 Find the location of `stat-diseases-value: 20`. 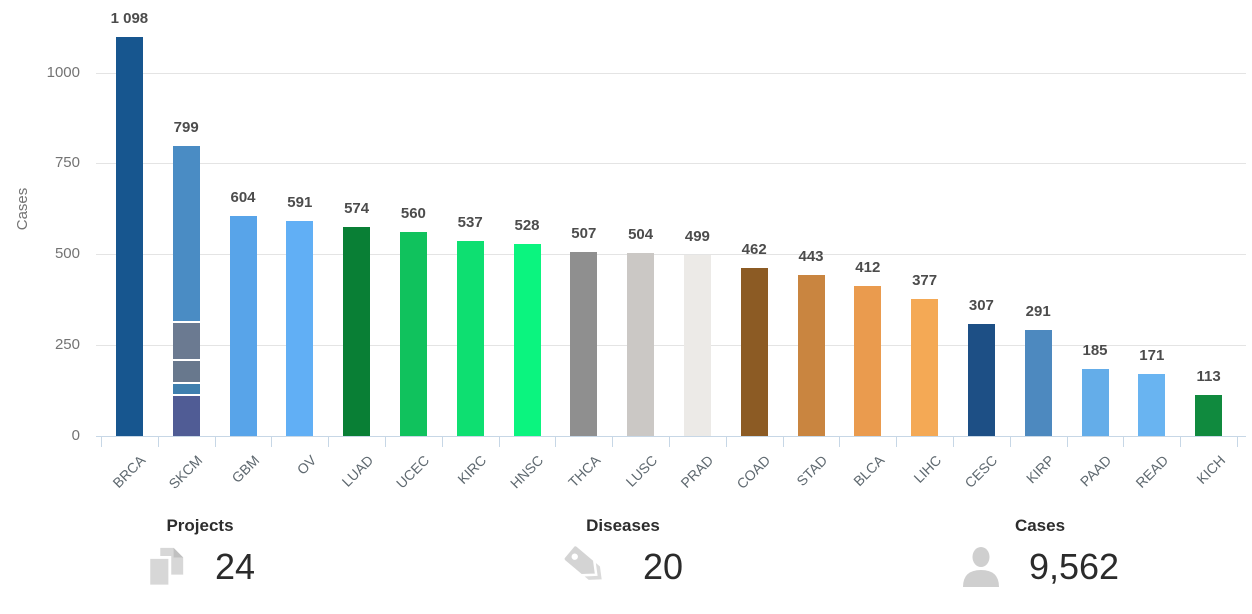

stat-diseases-value: 20 is located at coordinates (663, 566).